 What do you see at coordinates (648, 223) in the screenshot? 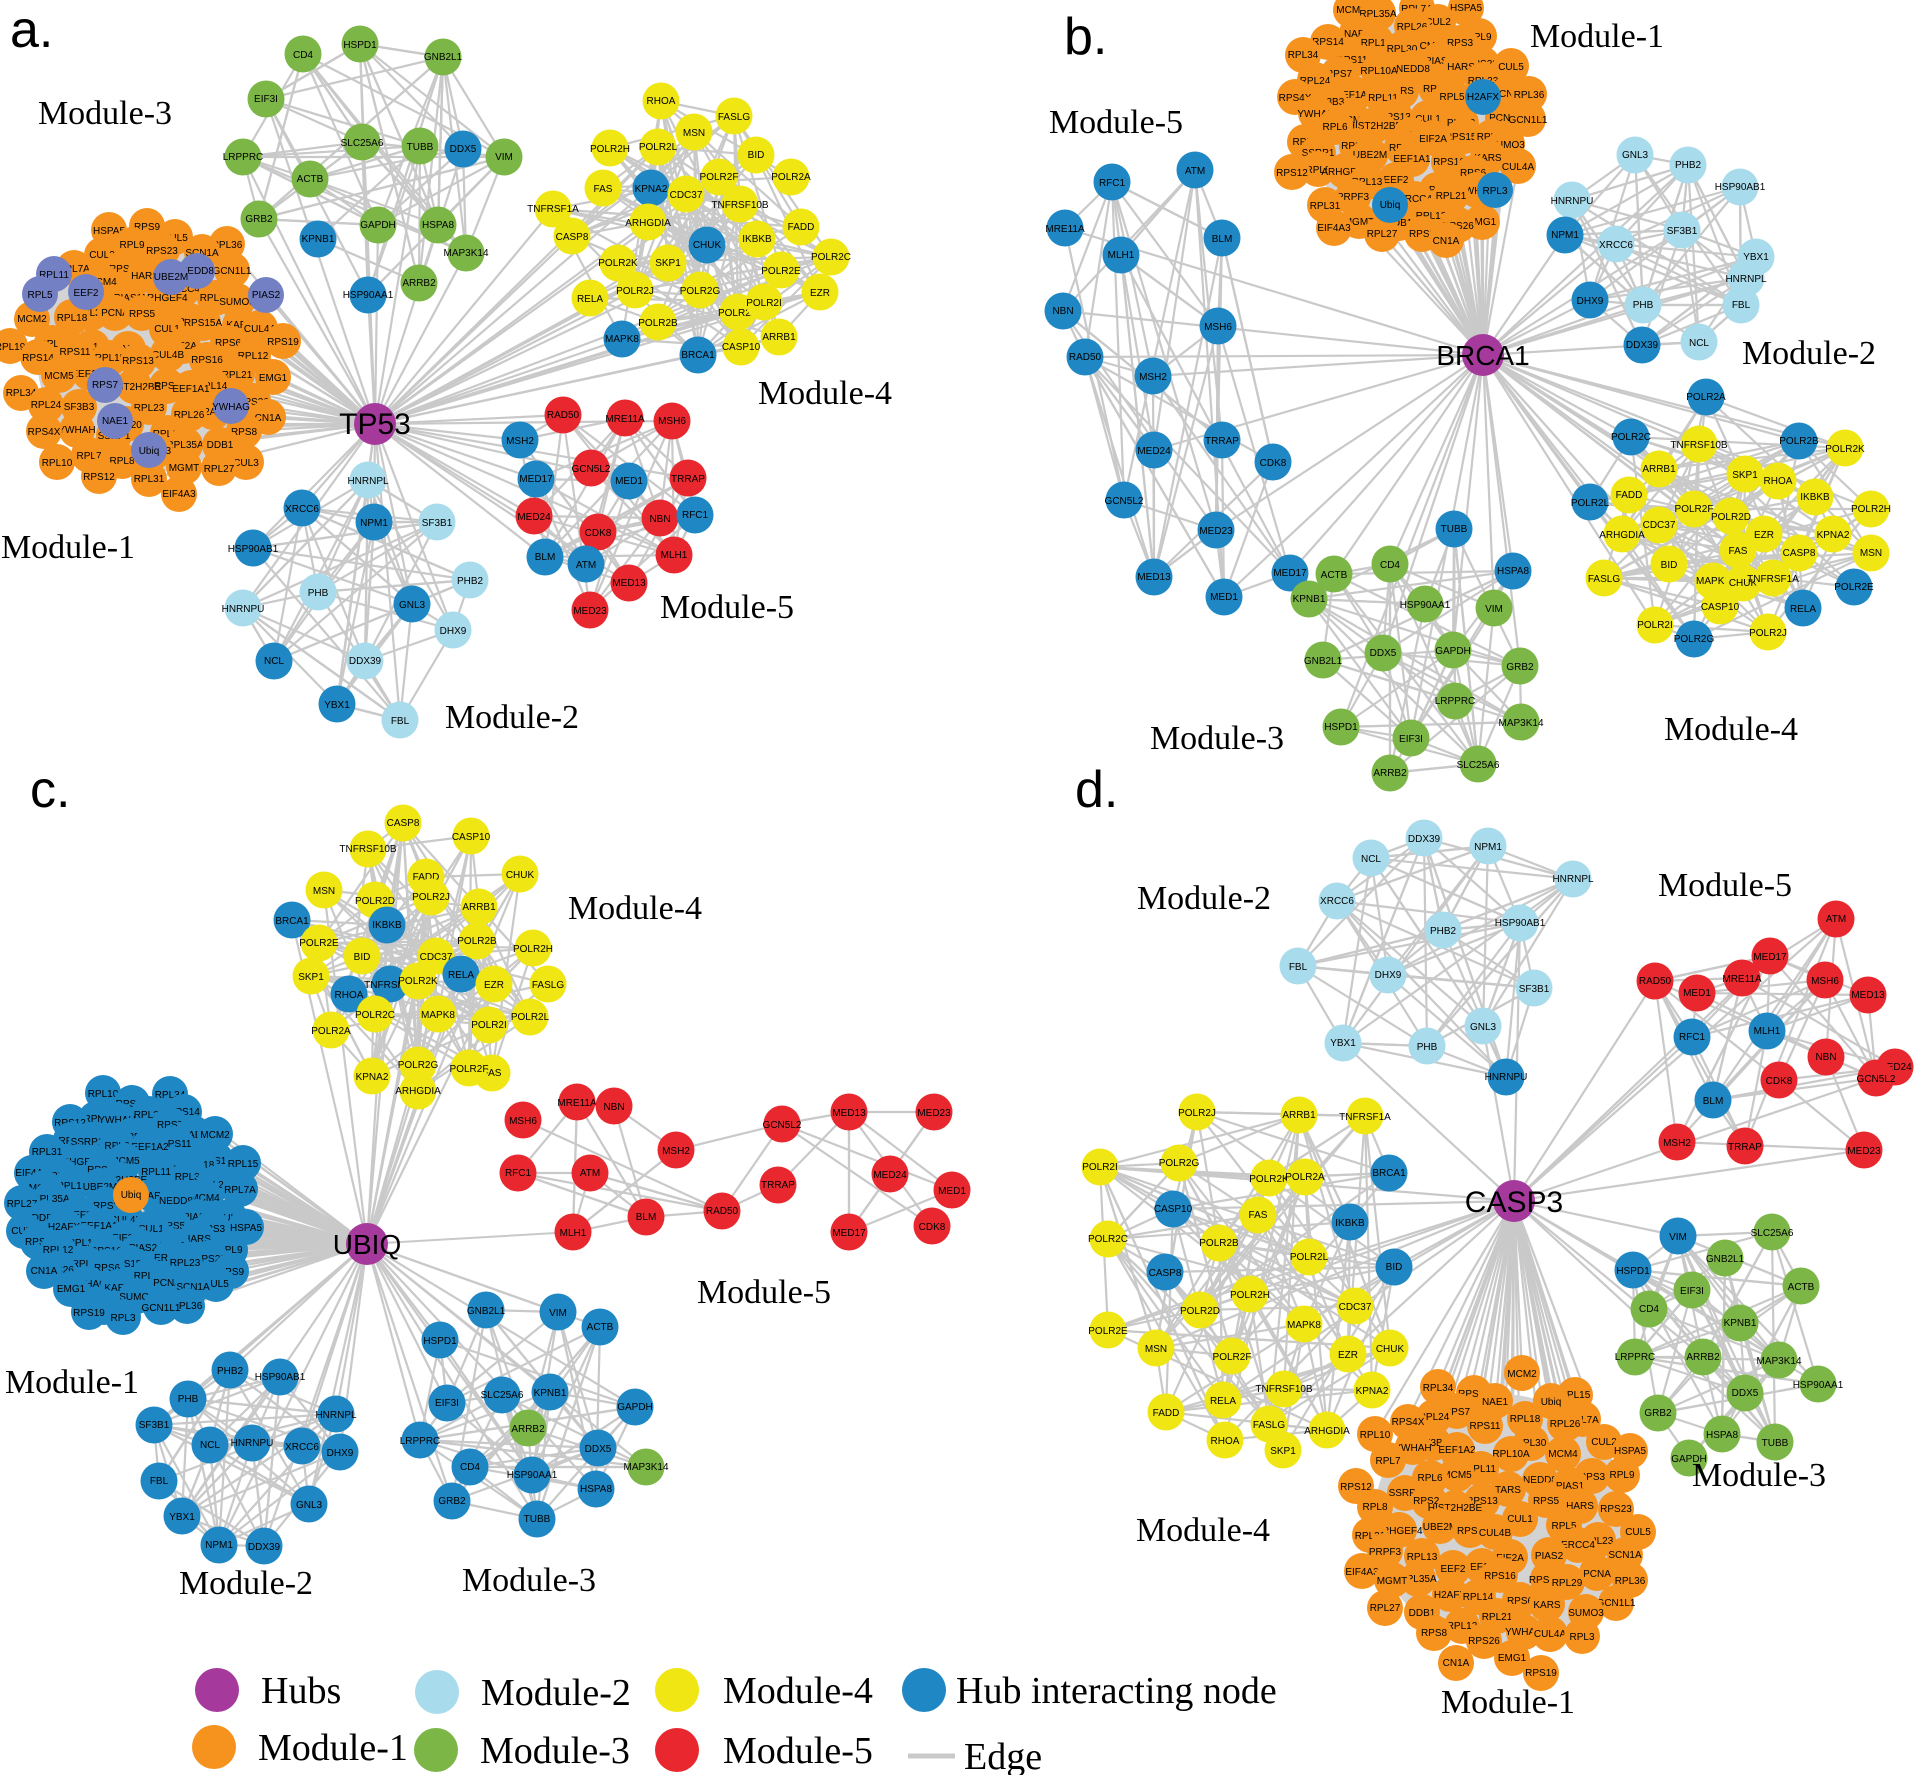
I see `svg-text: ARHGDIA` at bounding box center [648, 223].